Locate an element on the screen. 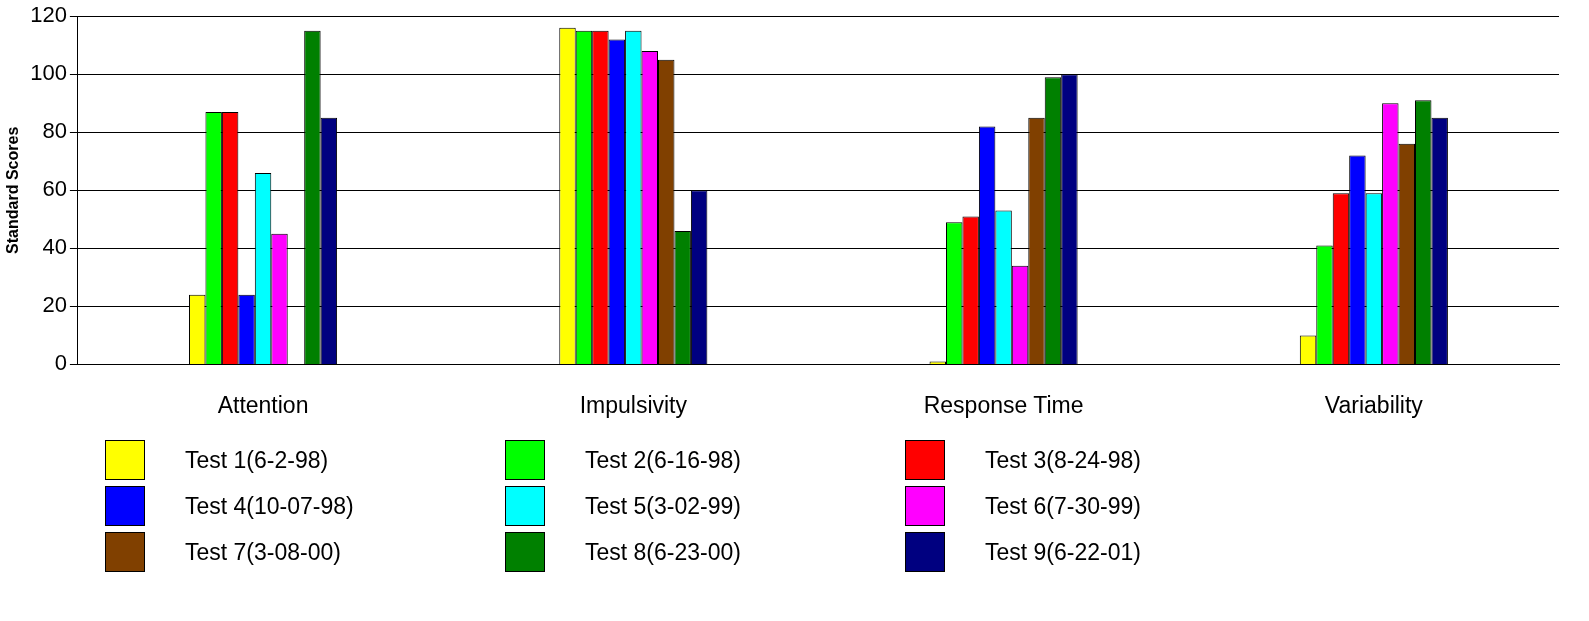  legend-label: Test 5(3-02-99) is located at coordinates (663, 506).